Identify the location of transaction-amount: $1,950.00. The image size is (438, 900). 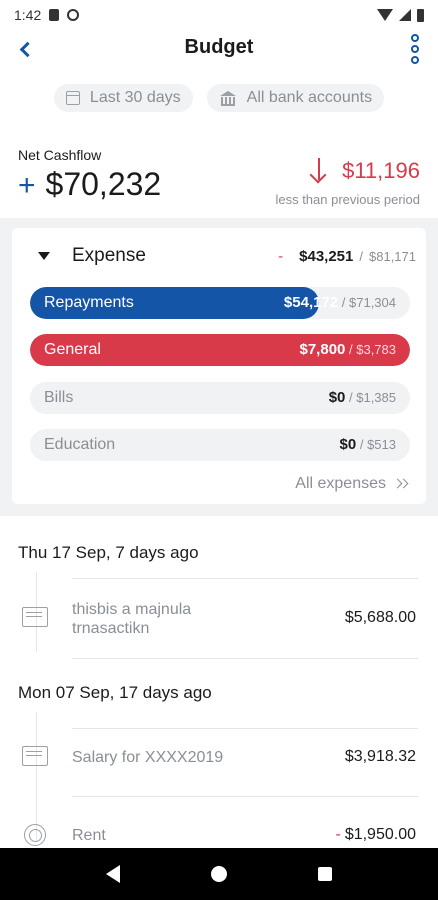
(380, 834).